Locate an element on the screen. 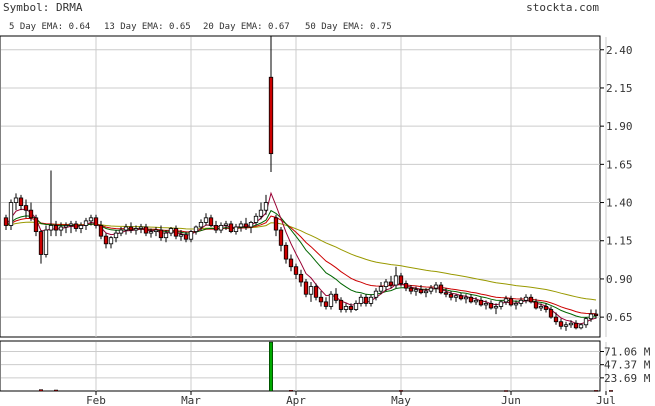  price-tick-label: 0.65 is located at coordinates (619, 317).